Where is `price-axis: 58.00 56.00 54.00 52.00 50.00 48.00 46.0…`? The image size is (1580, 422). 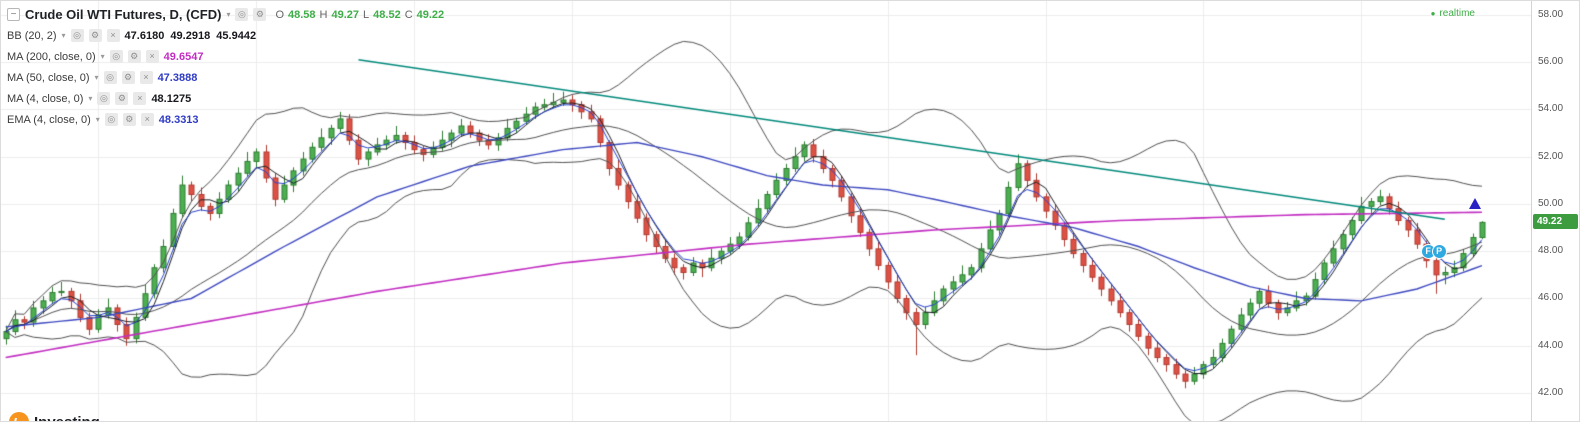 price-axis: 58.00 56.00 54.00 52.00 50.00 48.00 46.0… is located at coordinates (1555, 211).